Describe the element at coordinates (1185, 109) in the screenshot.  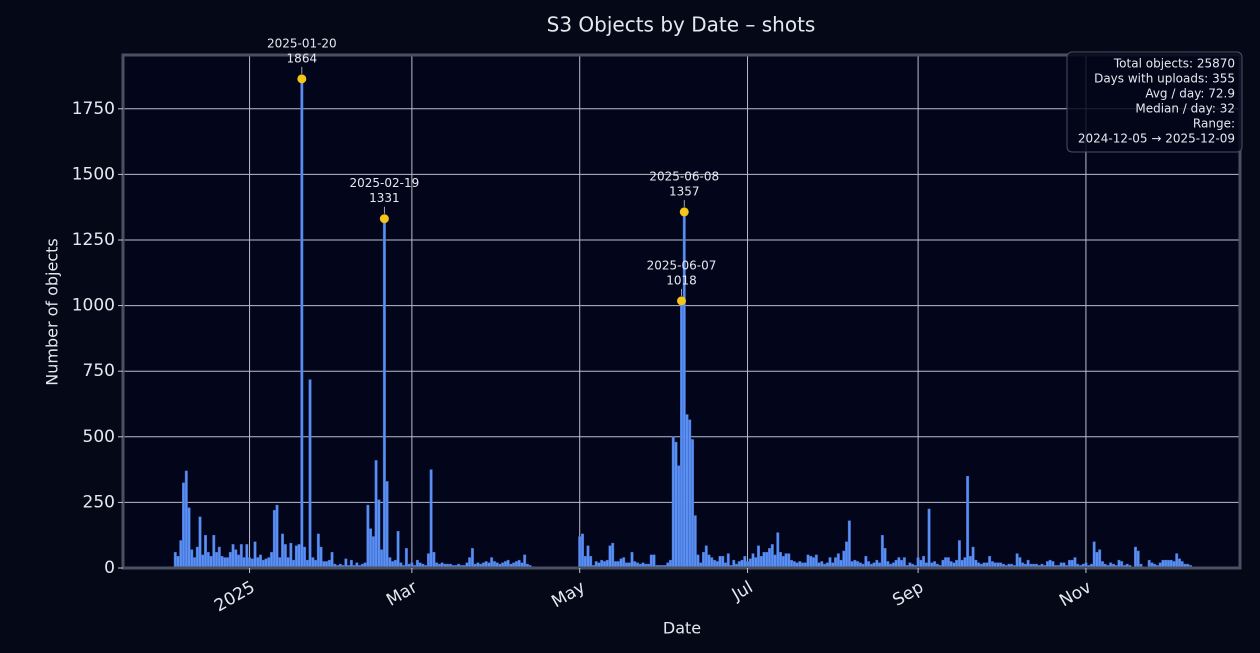
I see `stats-line: Median / day: 32` at that location.